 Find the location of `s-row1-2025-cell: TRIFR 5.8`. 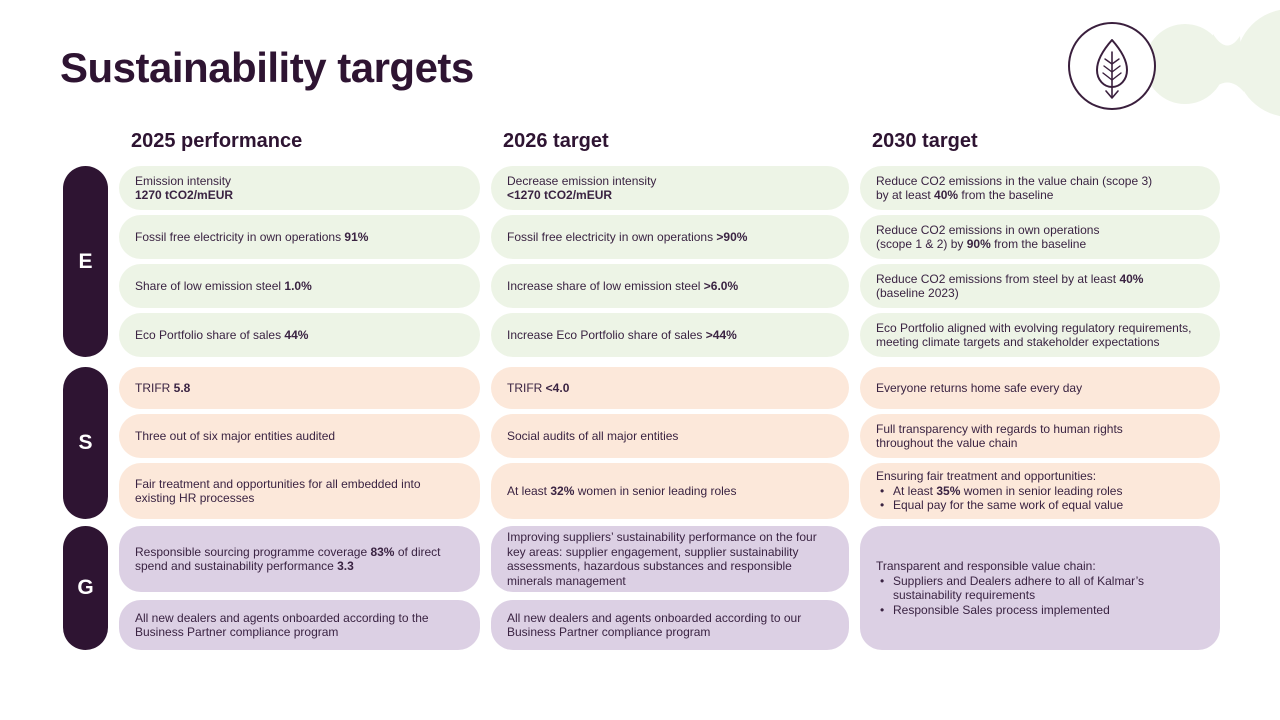

s-row1-2025-cell: TRIFR 5.8 is located at coordinates (299, 388).